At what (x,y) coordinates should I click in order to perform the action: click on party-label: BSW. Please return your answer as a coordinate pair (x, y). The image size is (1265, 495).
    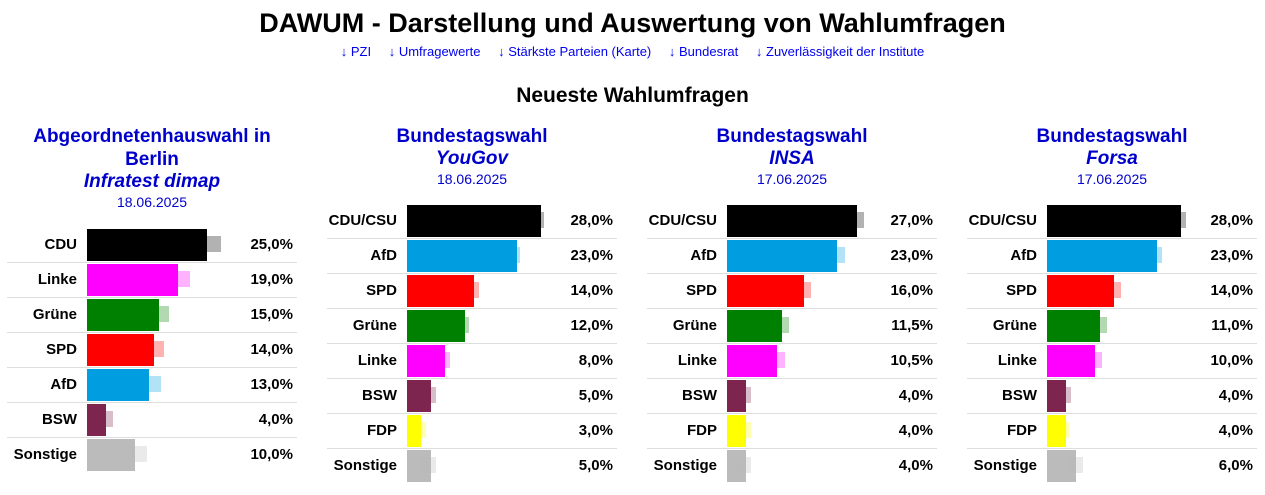
    Looking at the image, I should click on (59, 419).